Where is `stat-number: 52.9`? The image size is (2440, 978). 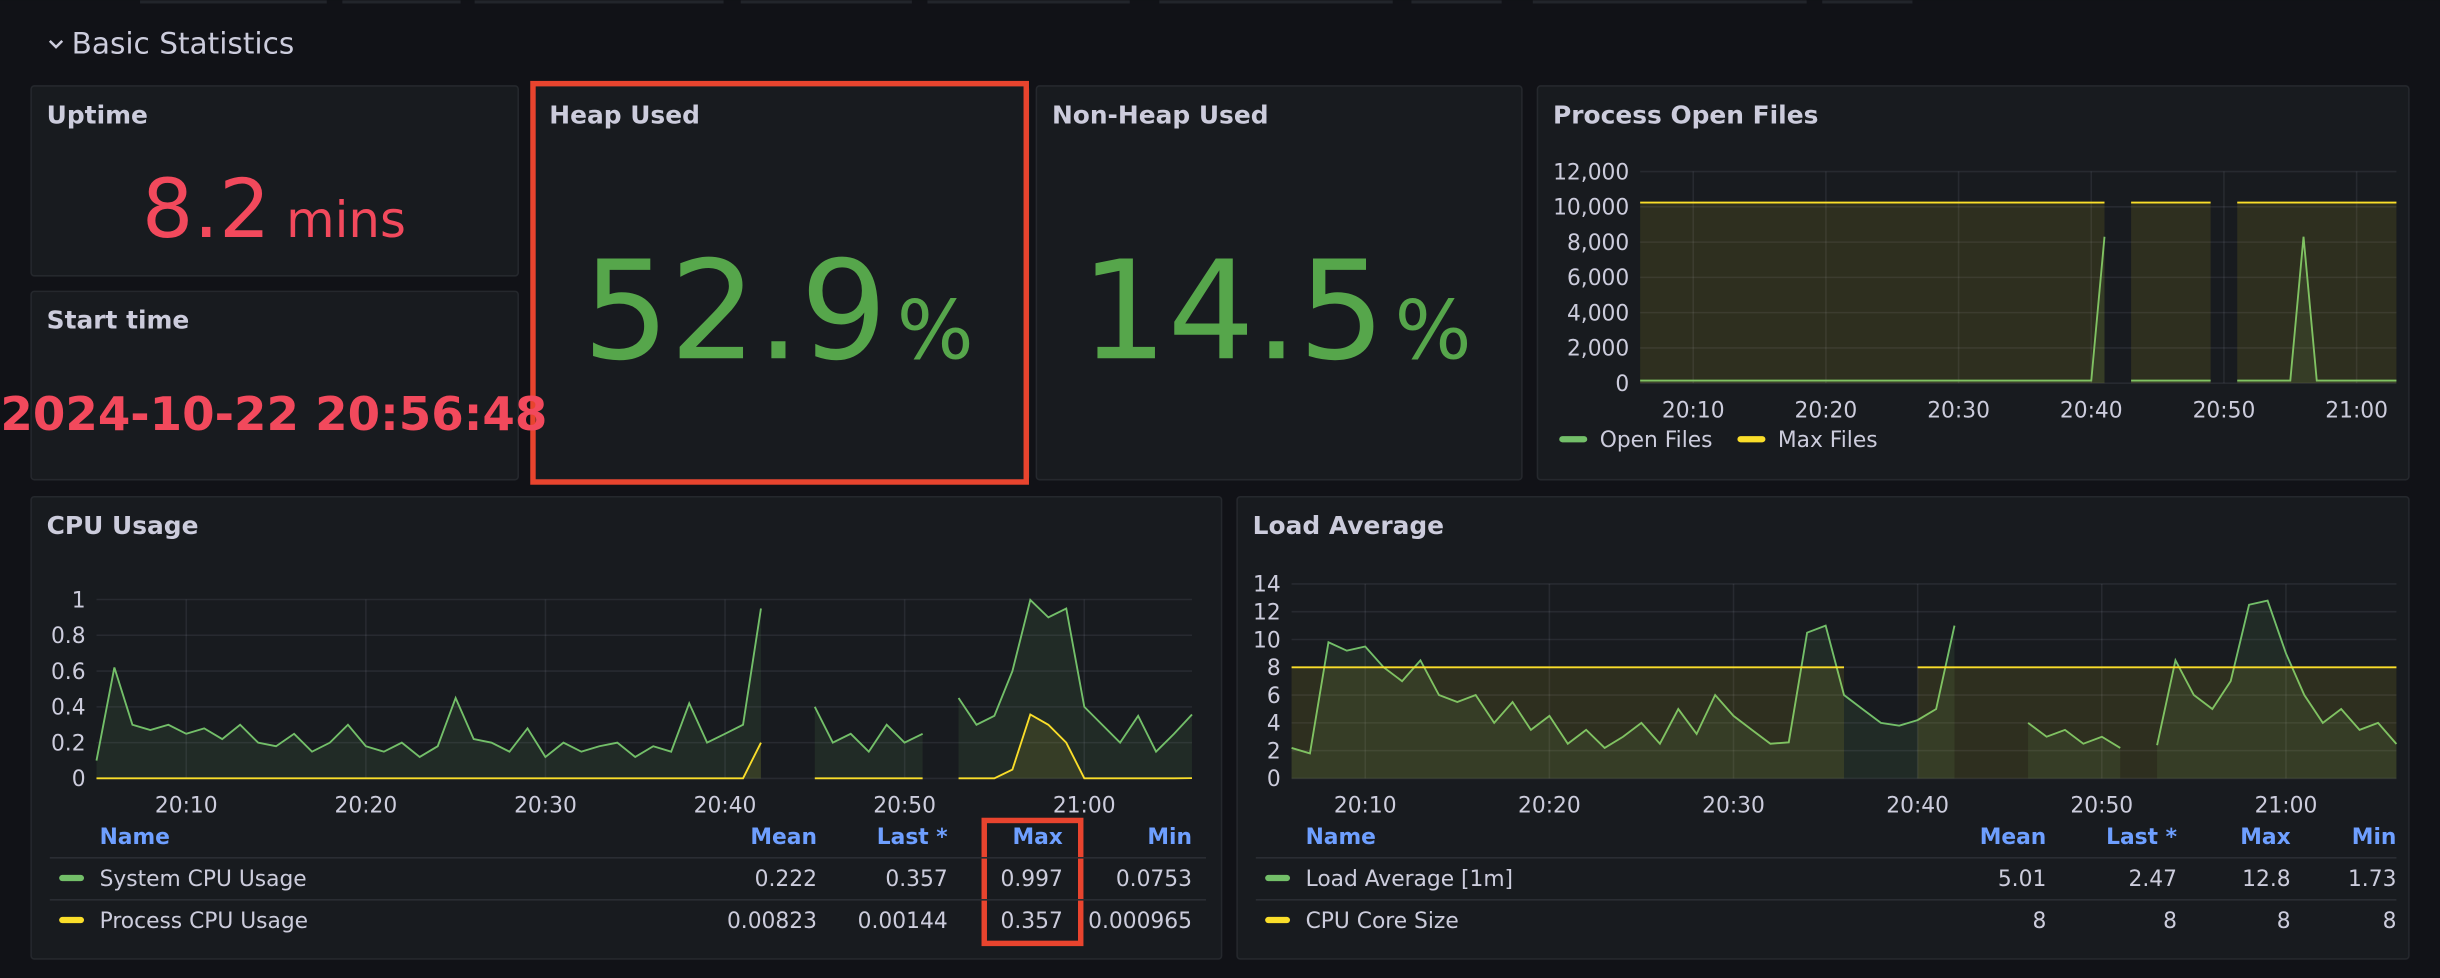 stat-number: 52.9 is located at coordinates (735, 311).